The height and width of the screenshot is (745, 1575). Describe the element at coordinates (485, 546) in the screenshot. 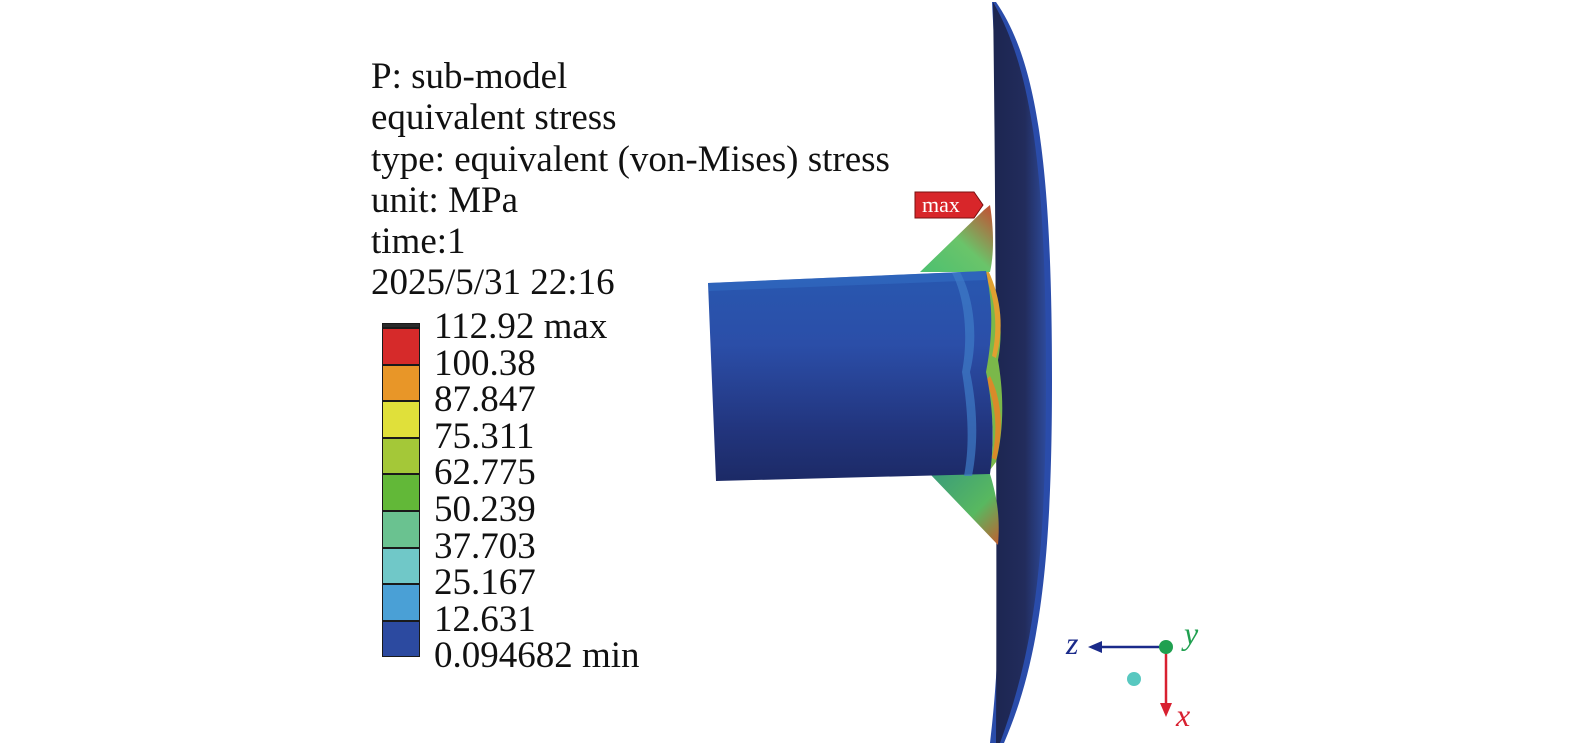

I see `legend-label: 37.703` at that location.